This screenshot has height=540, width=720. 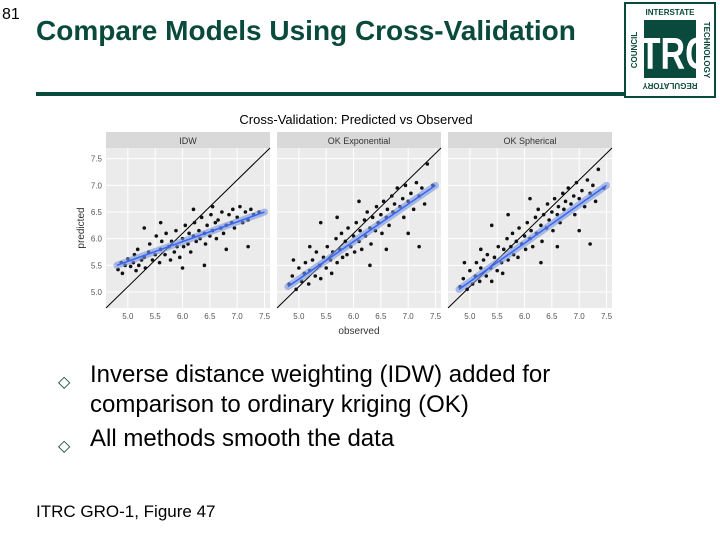 I want to click on y-axis-label: predicted, so click(x=81, y=227).